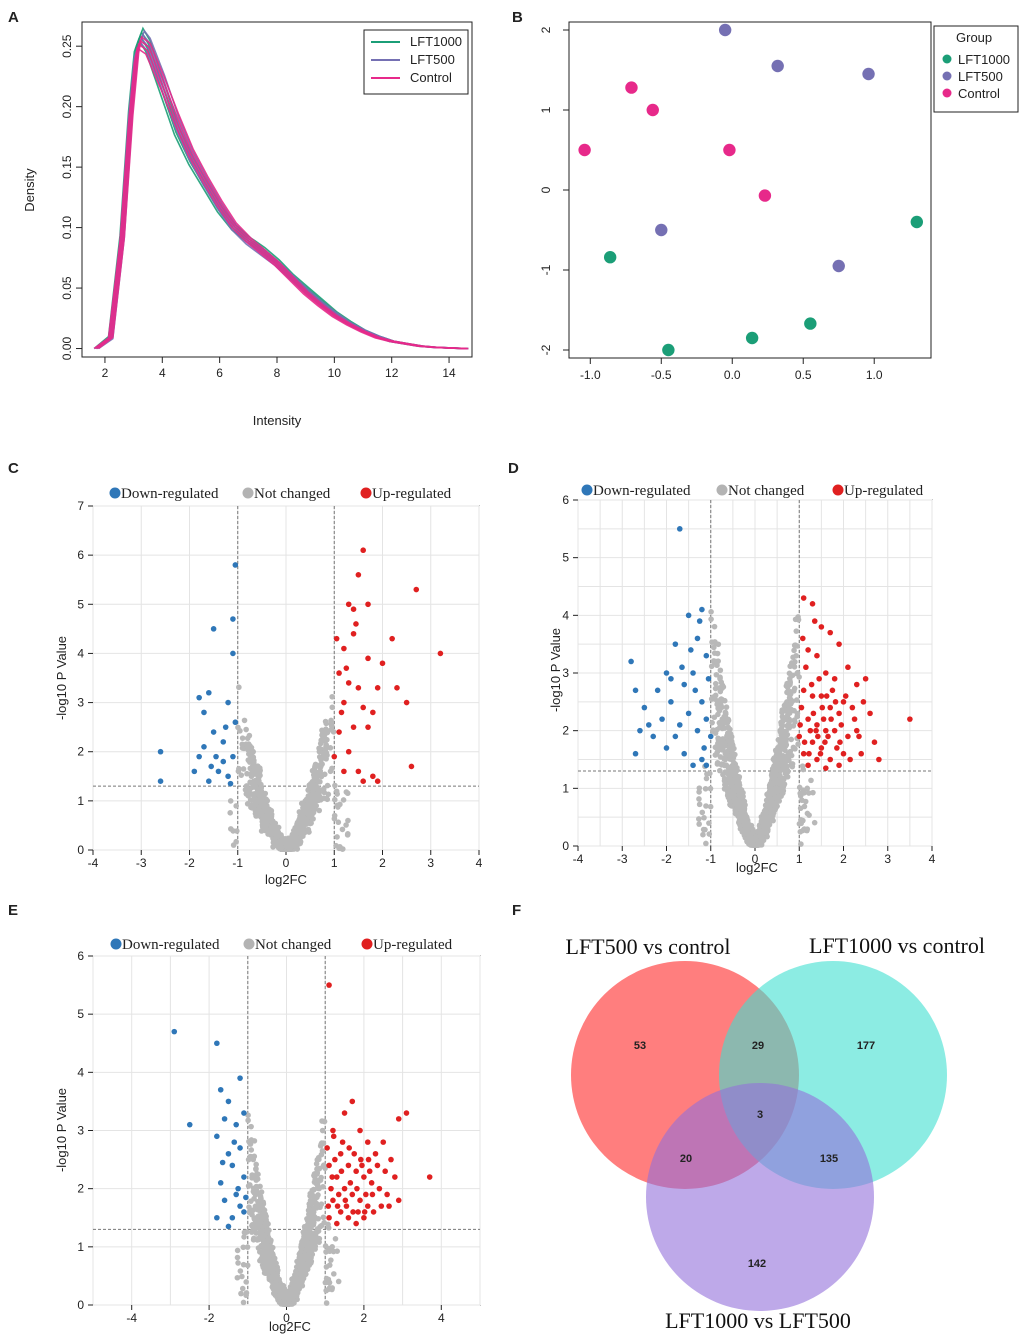 The image size is (1026, 1339). What do you see at coordinates (757, 1264) in the screenshot?
I see `venn-count-only-c: 142` at bounding box center [757, 1264].